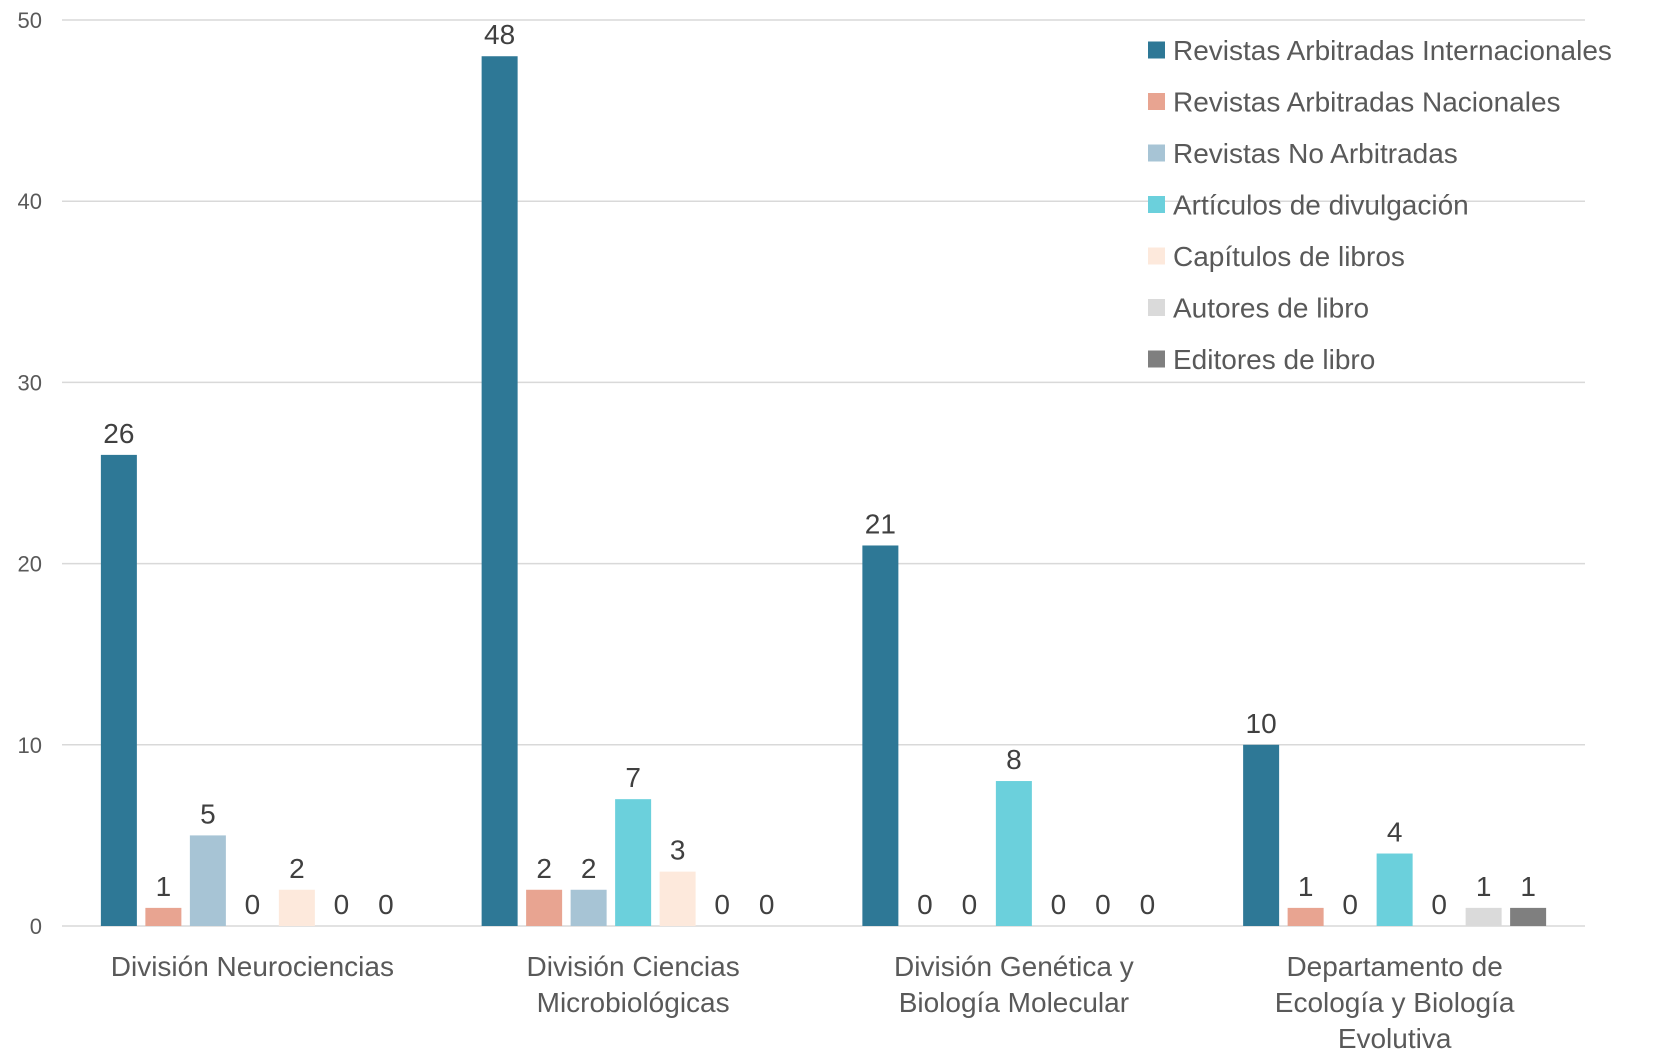 The width and height of the screenshot is (1679, 1050). I want to click on data-label: 8, so click(1014, 759).